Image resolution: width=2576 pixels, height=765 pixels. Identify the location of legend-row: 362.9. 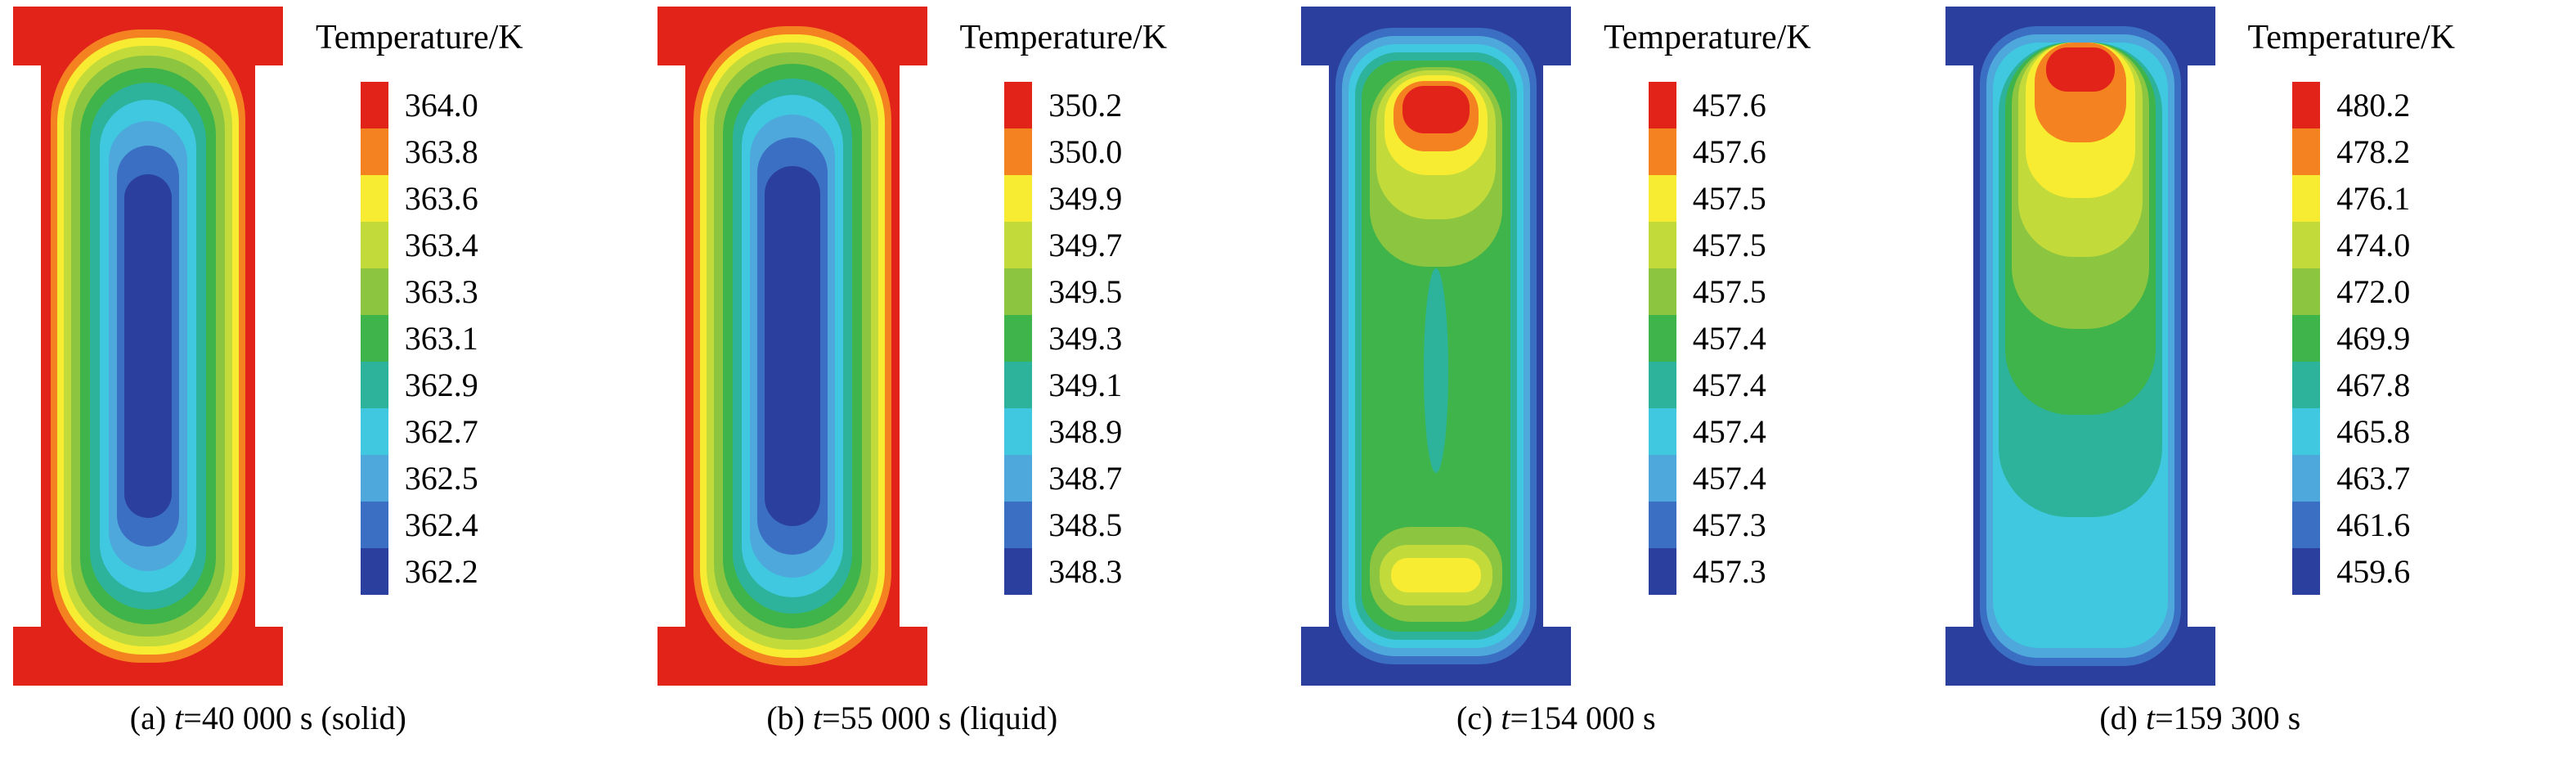
(419, 385).